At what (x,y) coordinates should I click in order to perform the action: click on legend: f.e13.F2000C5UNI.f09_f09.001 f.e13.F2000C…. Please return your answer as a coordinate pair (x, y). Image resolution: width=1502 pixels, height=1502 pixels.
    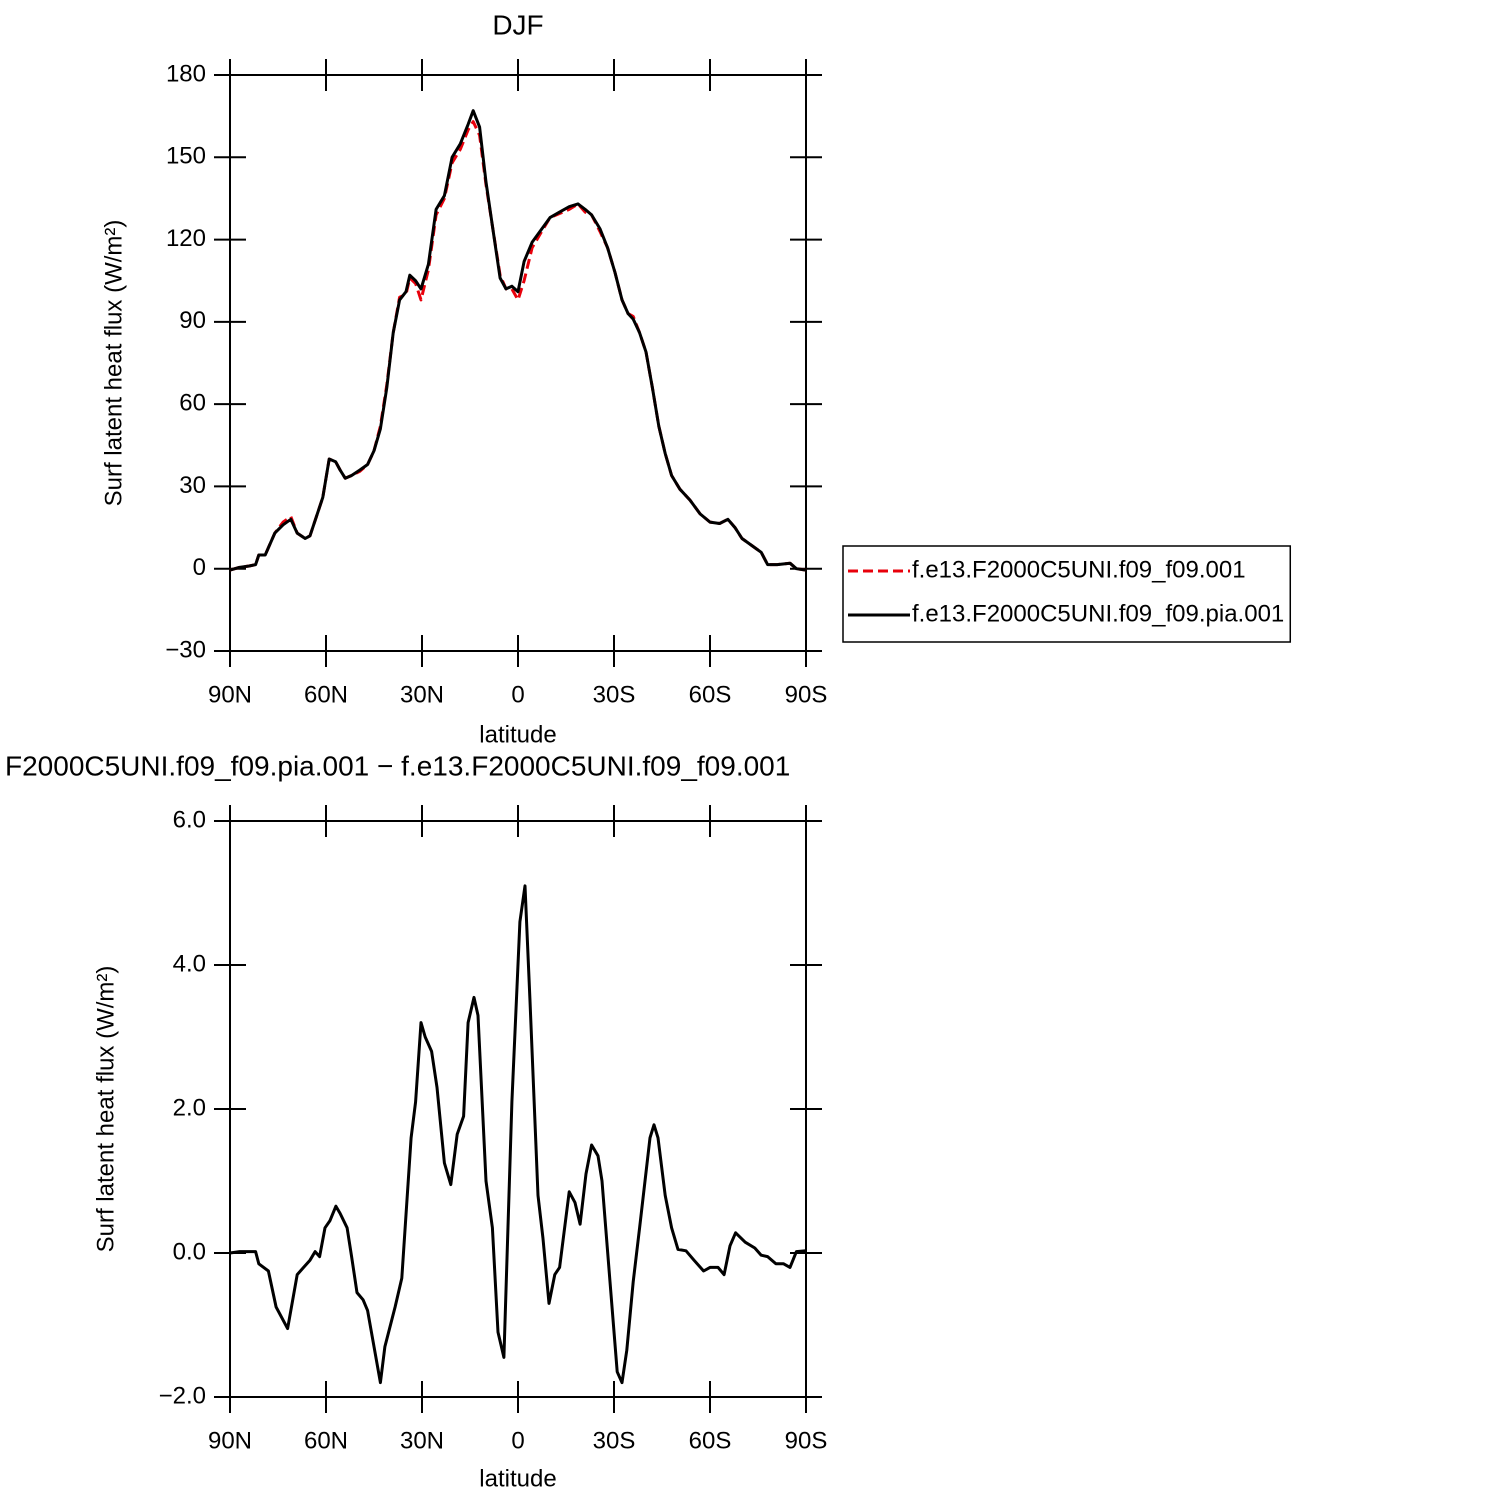
    Looking at the image, I should click on (1067, 594).